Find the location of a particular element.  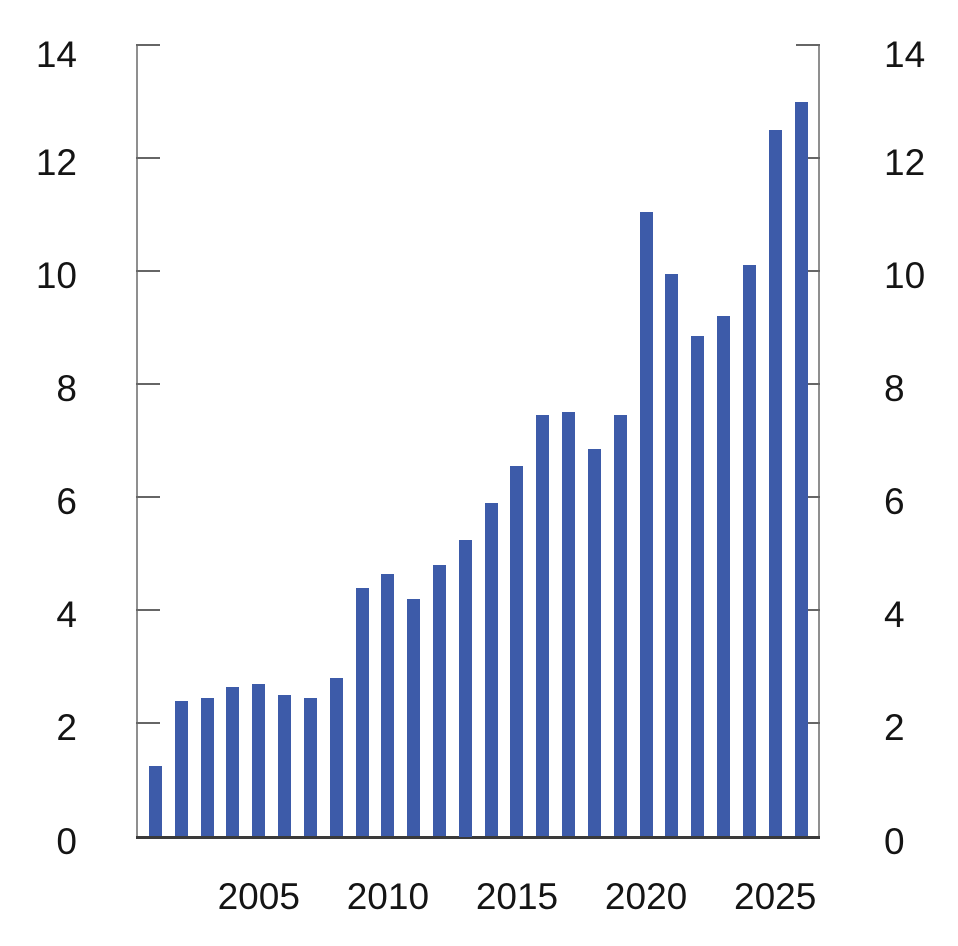

x-axis-label-2015: 2015 is located at coordinates (517, 896).